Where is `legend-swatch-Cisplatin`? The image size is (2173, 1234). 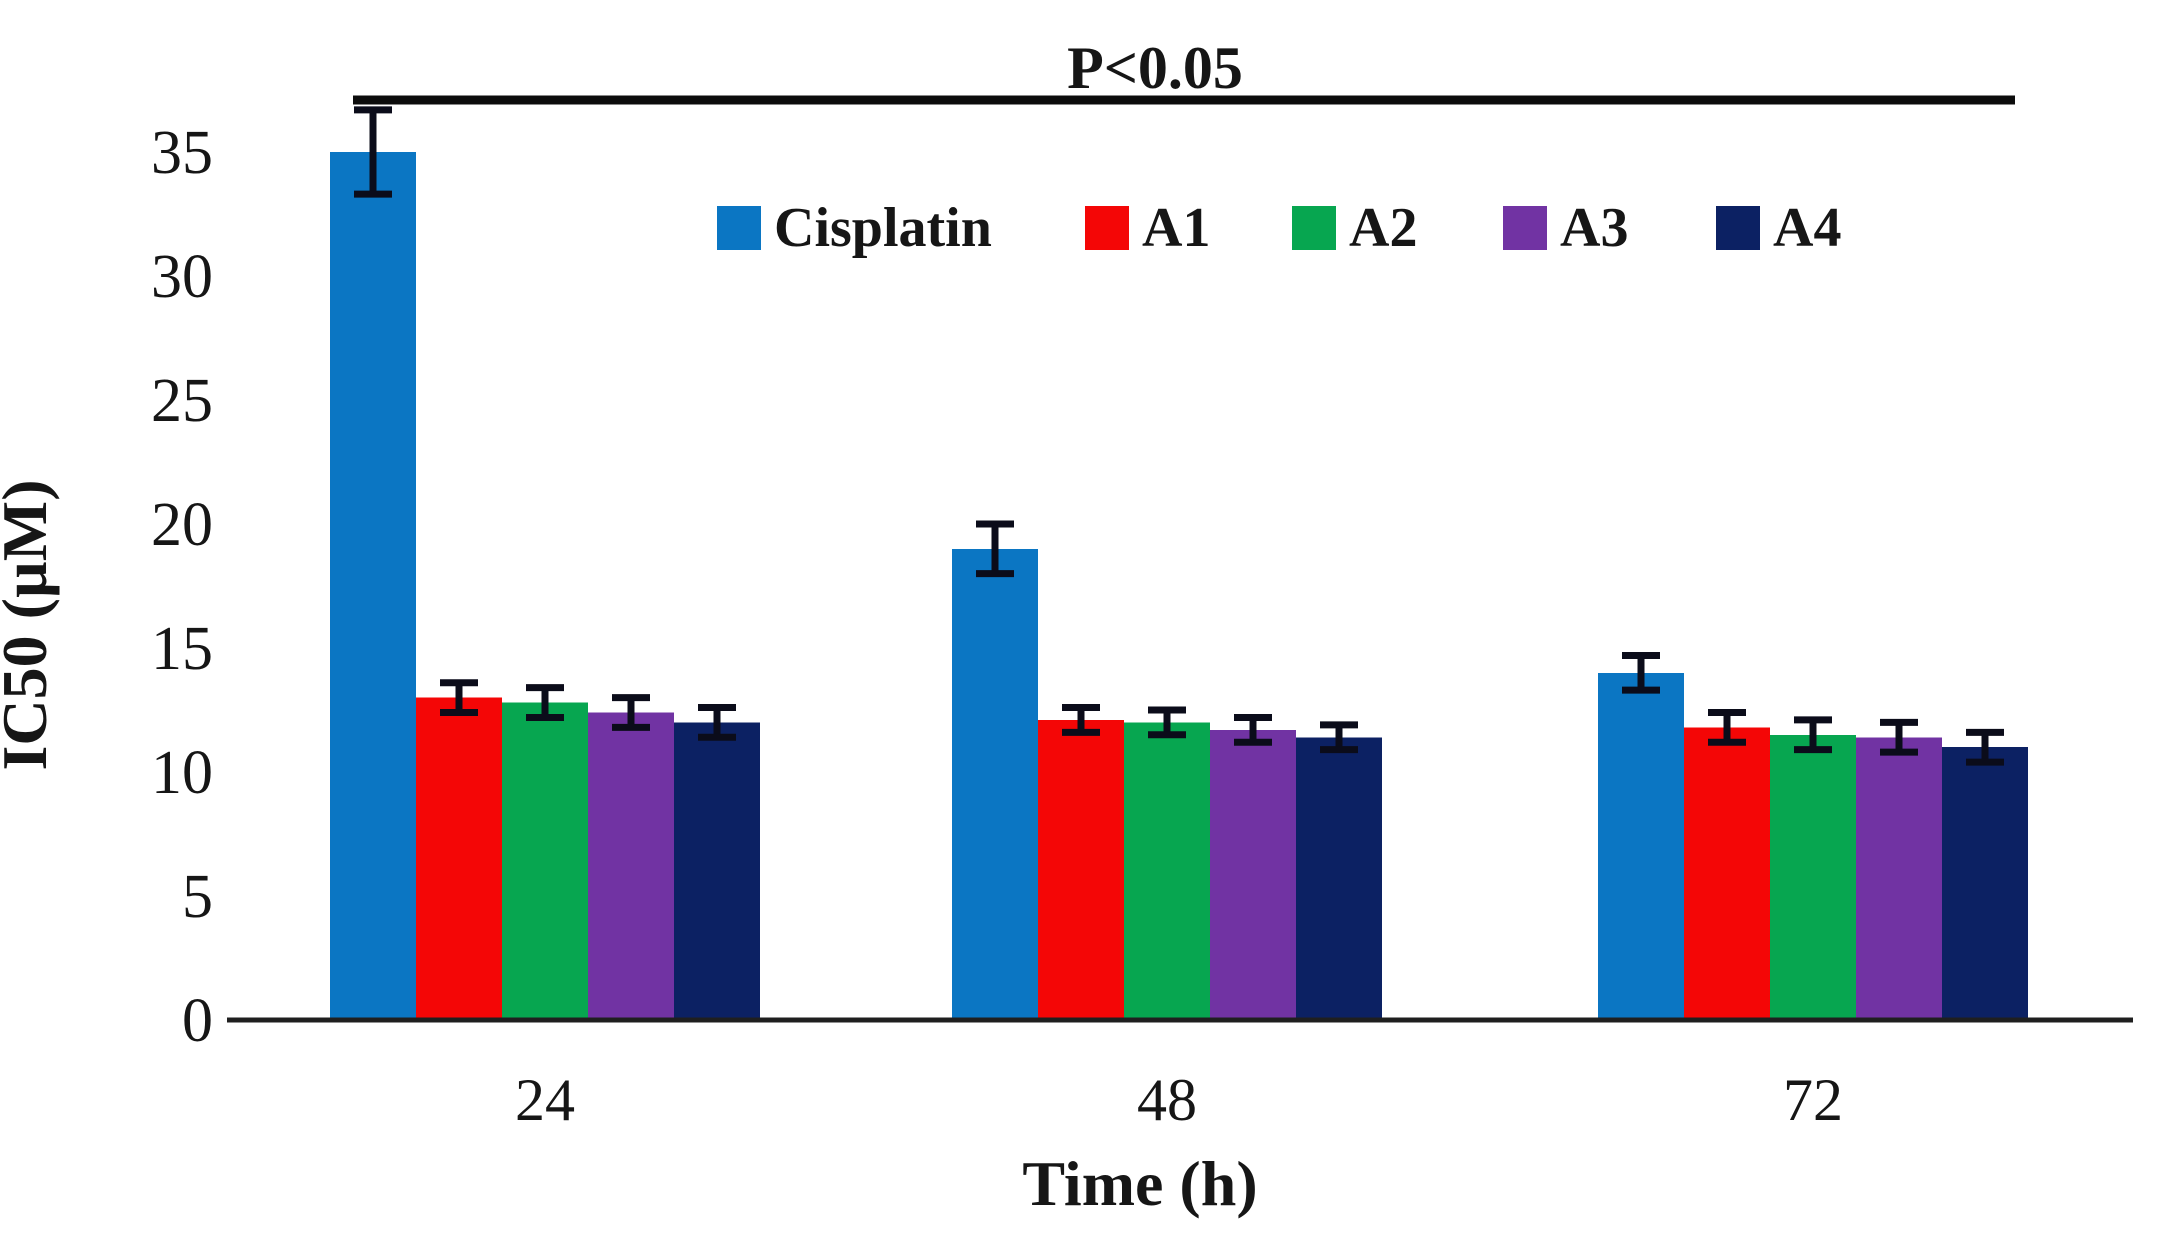 legend-swatch-Cisplatin is located at coordinates (739, 228).